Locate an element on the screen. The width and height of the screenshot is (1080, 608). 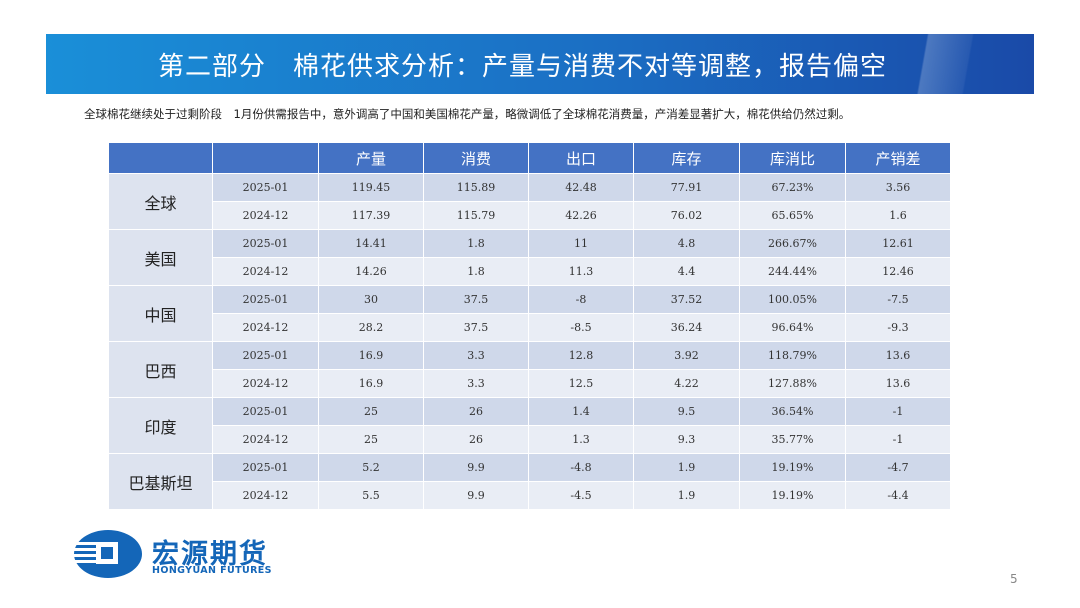
table-row: 巴西 2025-01 16.9 3.3 12.8 3.92 118.79% 13.6 is located at coordinates (529, 369).